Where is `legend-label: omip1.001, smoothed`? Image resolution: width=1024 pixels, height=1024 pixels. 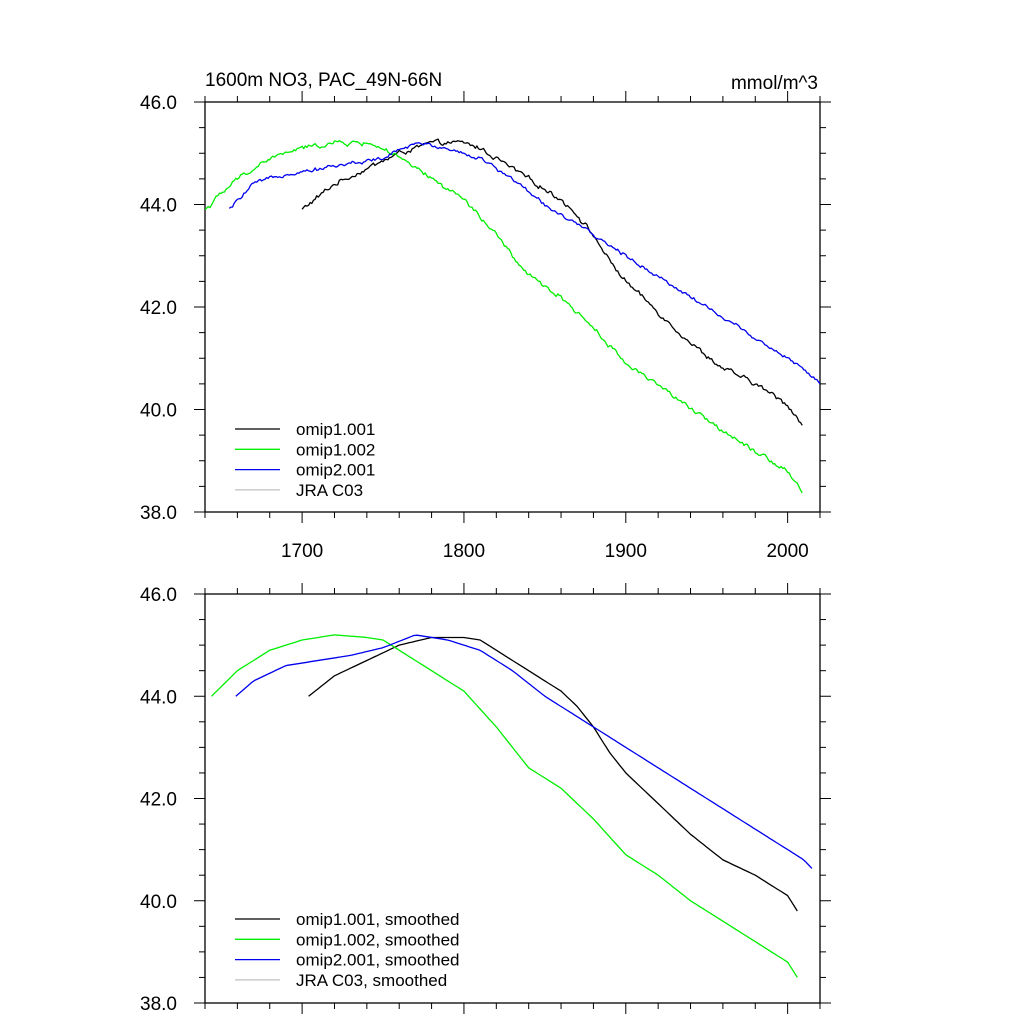 legend-label: omip1.001, smoothed is located at coordinates (378, 919).